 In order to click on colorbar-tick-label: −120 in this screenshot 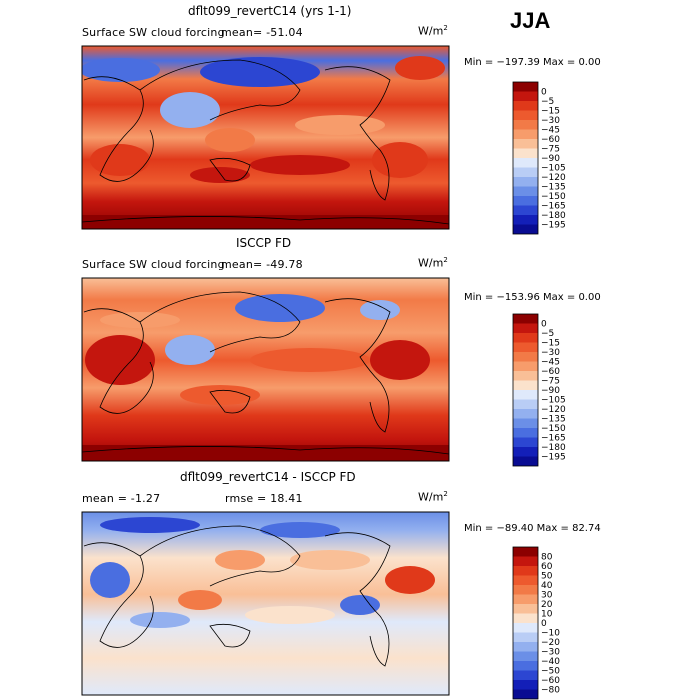, I will do `click(553, 178)`.